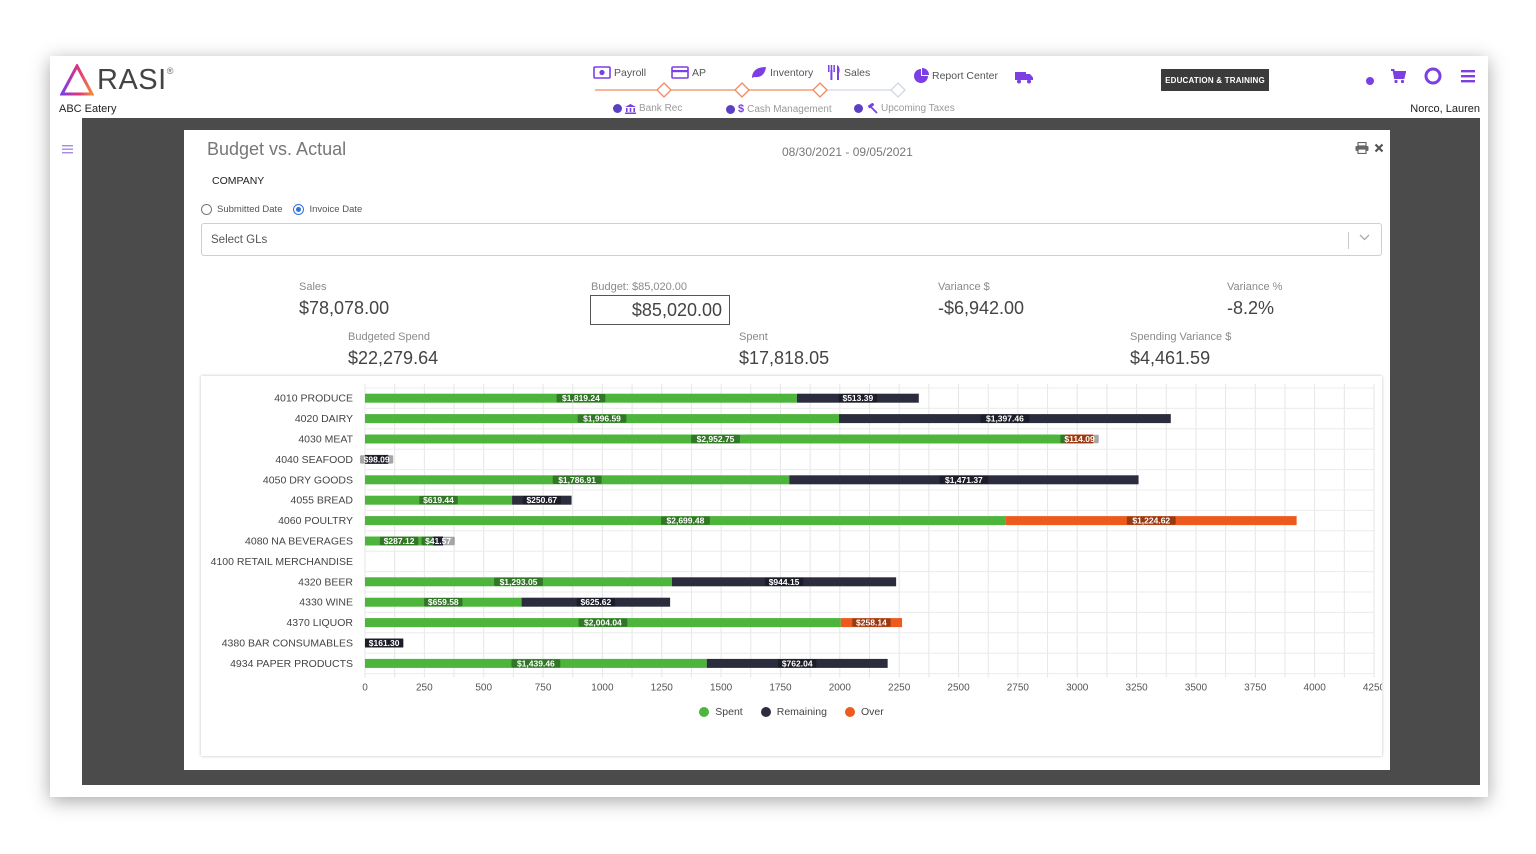  What do you see at coordinates (116, 80) in the screenshot?
I see `rasi-logo: RASI ®` at bounding box center [116, 80].